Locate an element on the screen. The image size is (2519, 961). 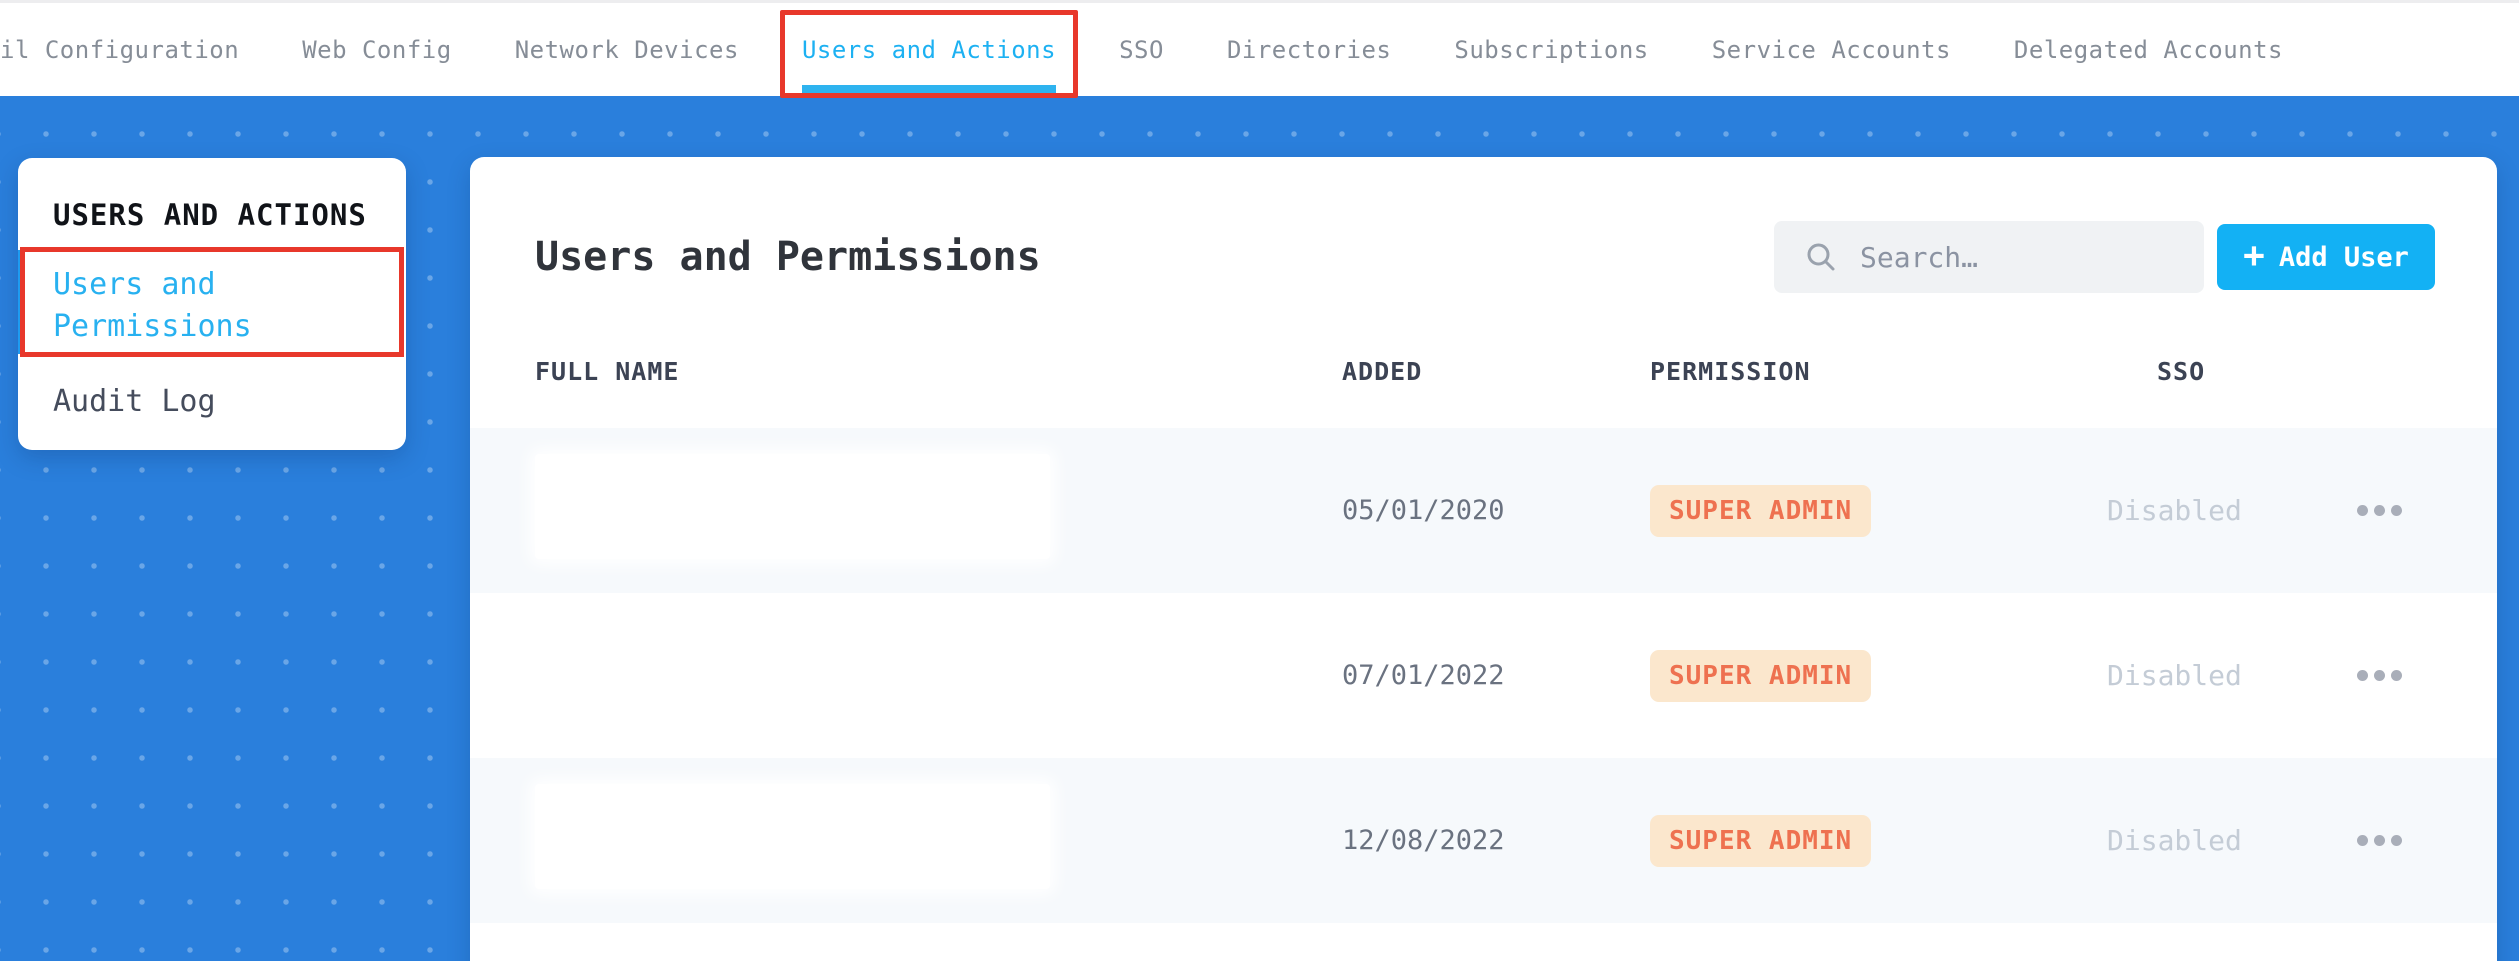
tab-users-and-actions: Users and Actions is located at coordinates (929, 53).